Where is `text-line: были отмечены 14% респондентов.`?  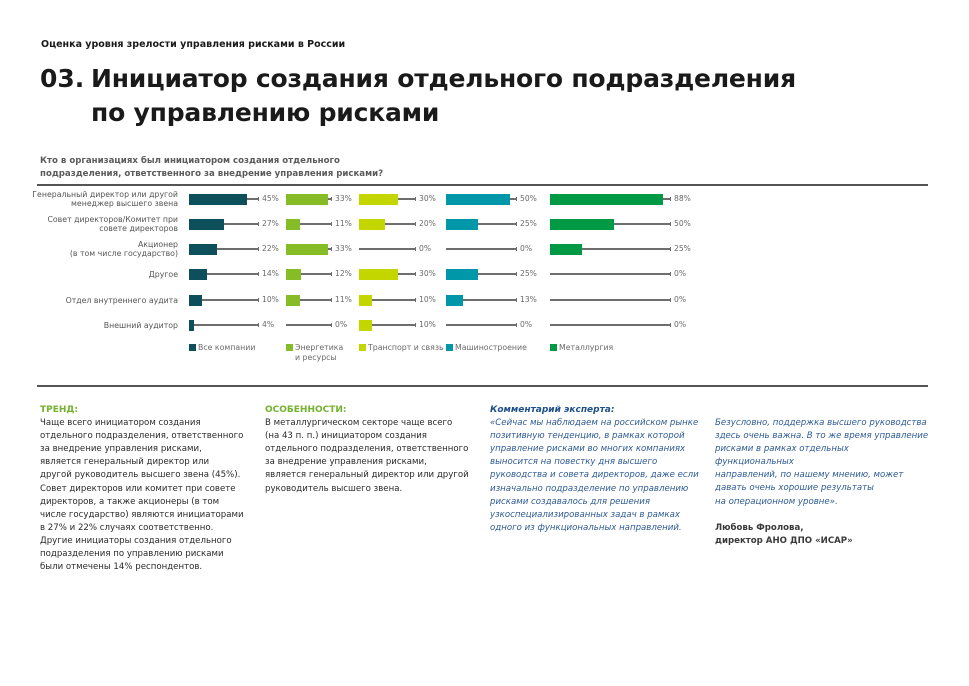 text-line: были отмечены 14% респондентов. is located at coordinates (121, 567).